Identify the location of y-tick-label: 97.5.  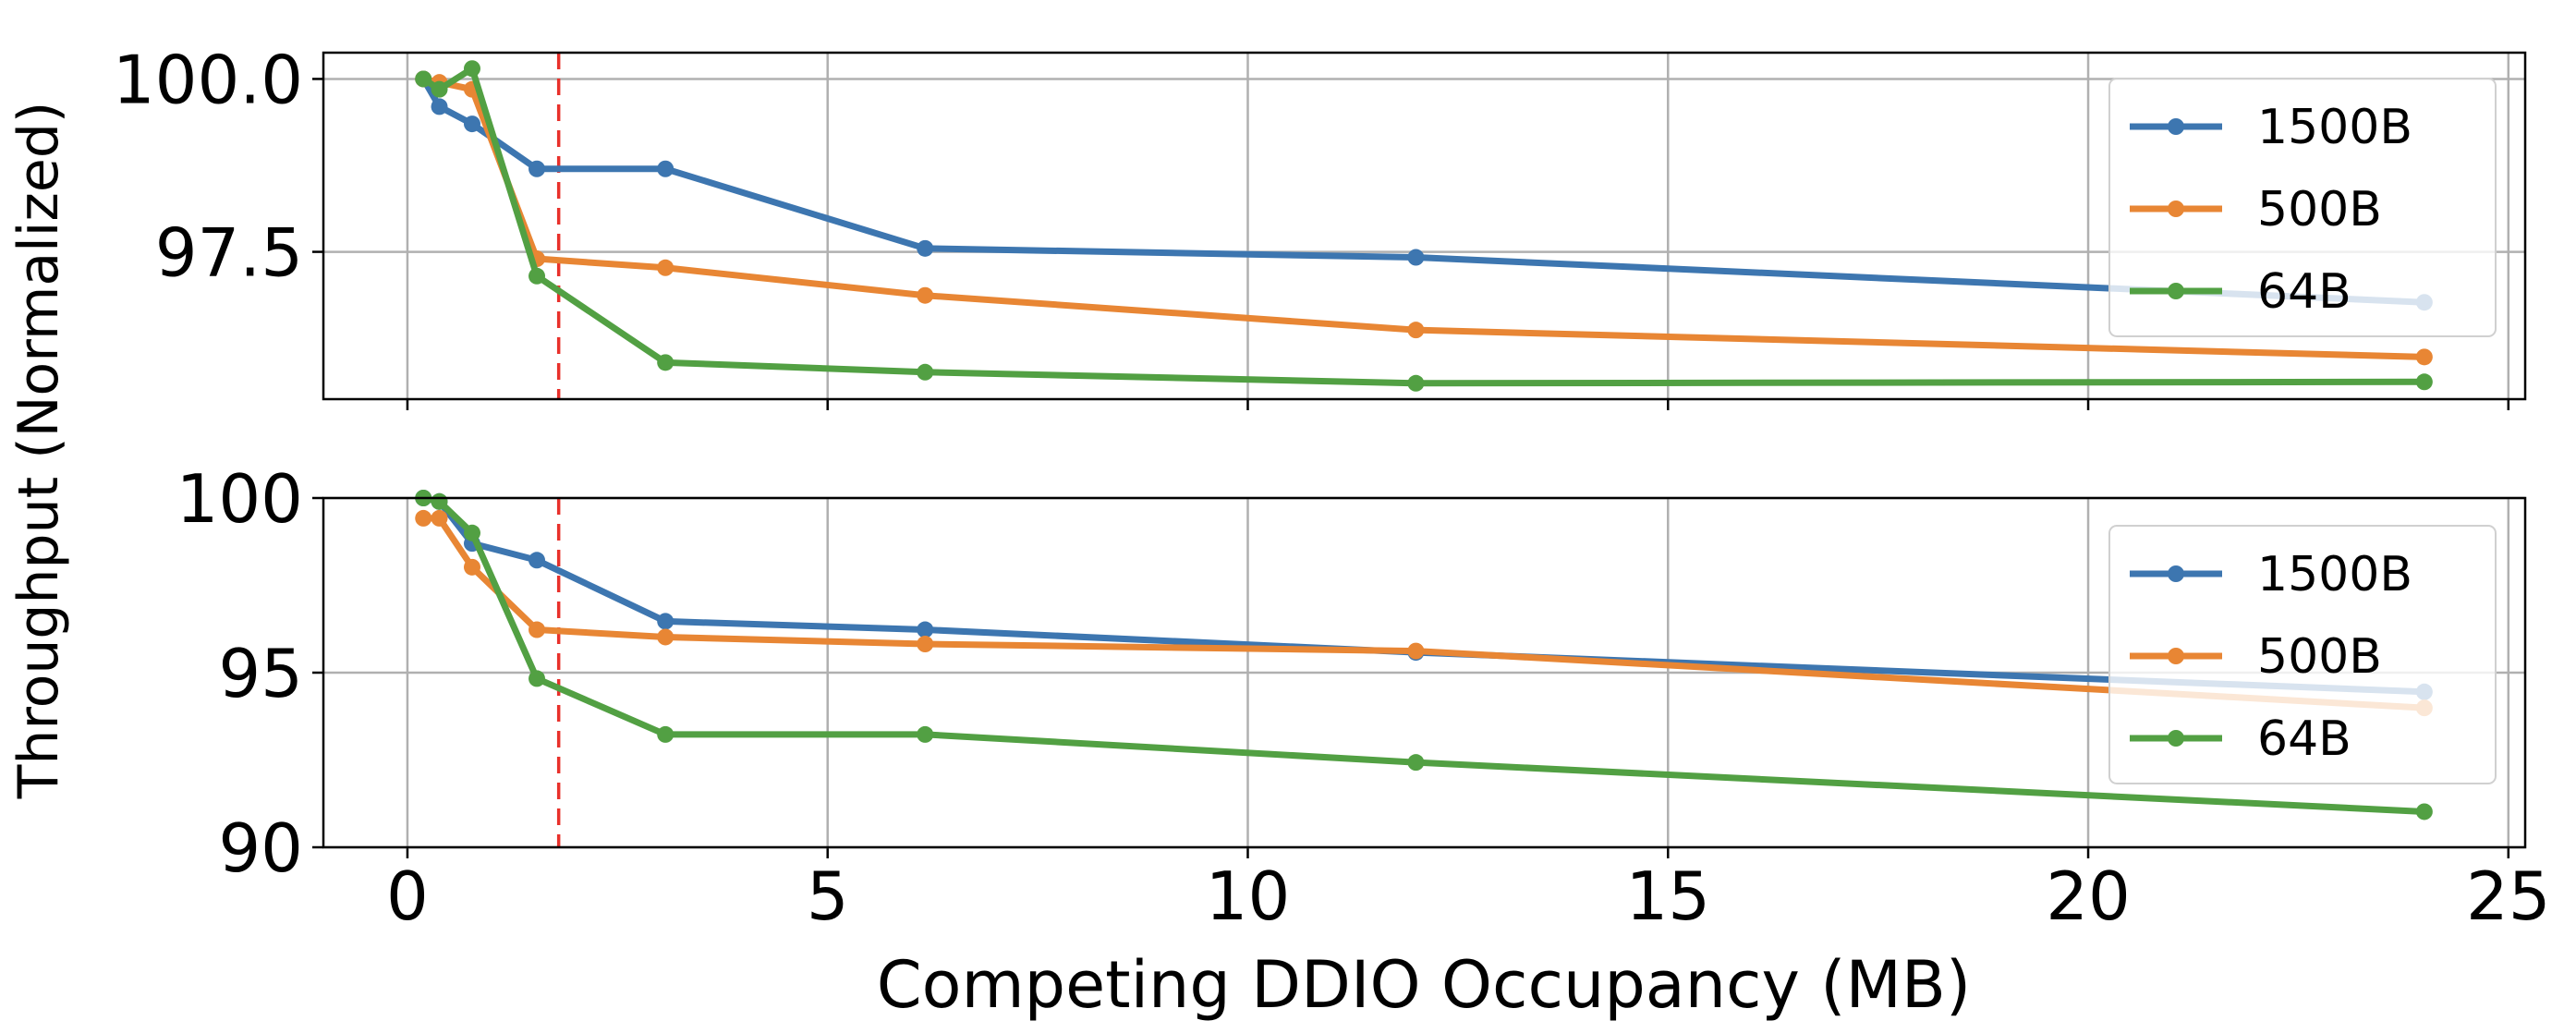
(229, 253).